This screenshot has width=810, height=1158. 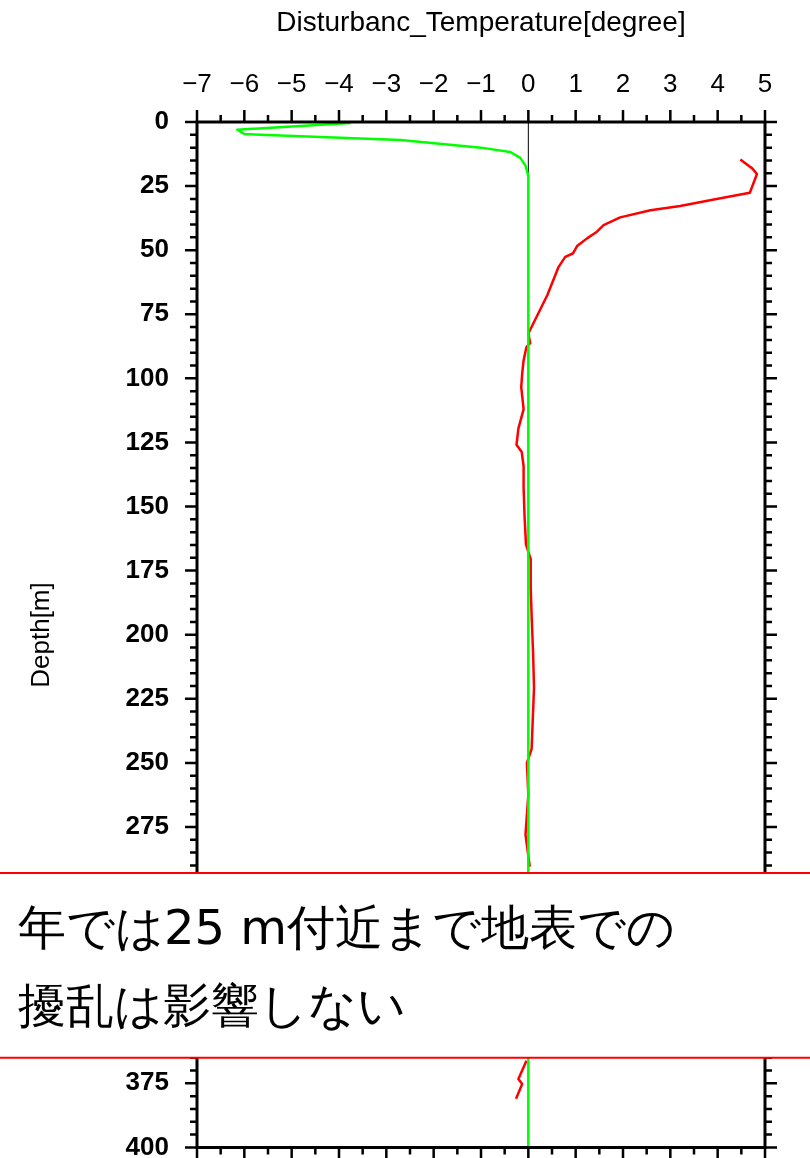 I want to click on y-tick-label: 225, so click(x=147, y=696).